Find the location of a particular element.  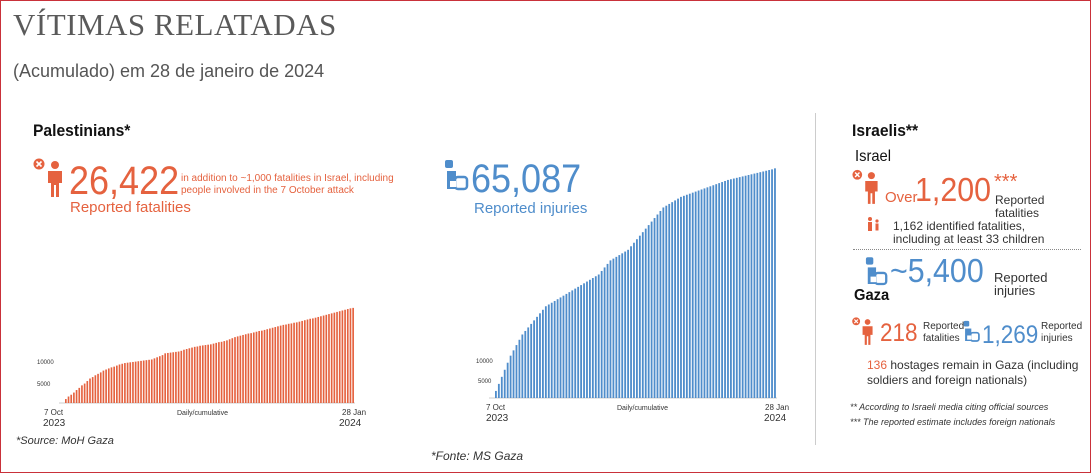

palestinians-heading: Palestinians* is located at coordinates (82, 130).